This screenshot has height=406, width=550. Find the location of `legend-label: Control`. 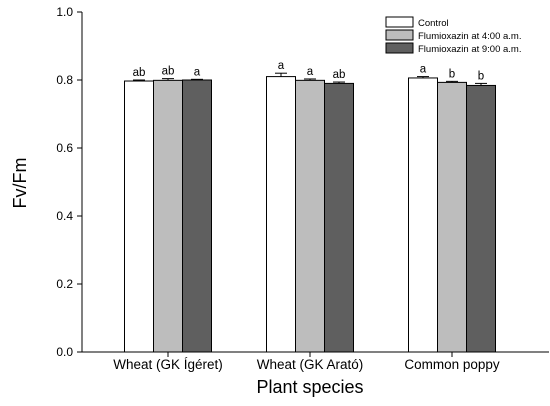

legend-label: Control is located at coordinates (433, 23).